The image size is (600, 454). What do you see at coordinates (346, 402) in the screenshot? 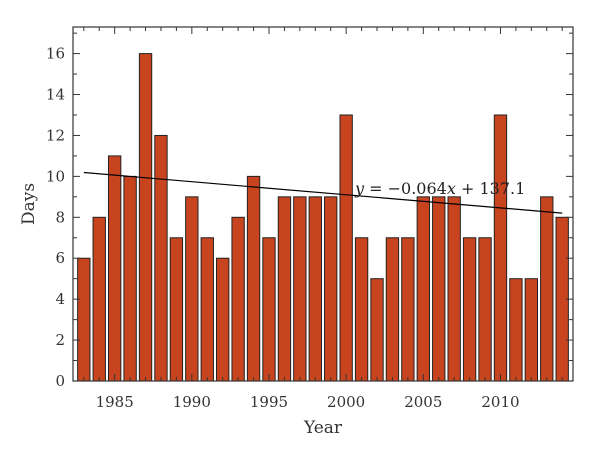
I see `x-tick-label: 2000` at bounding box center [346, 402].